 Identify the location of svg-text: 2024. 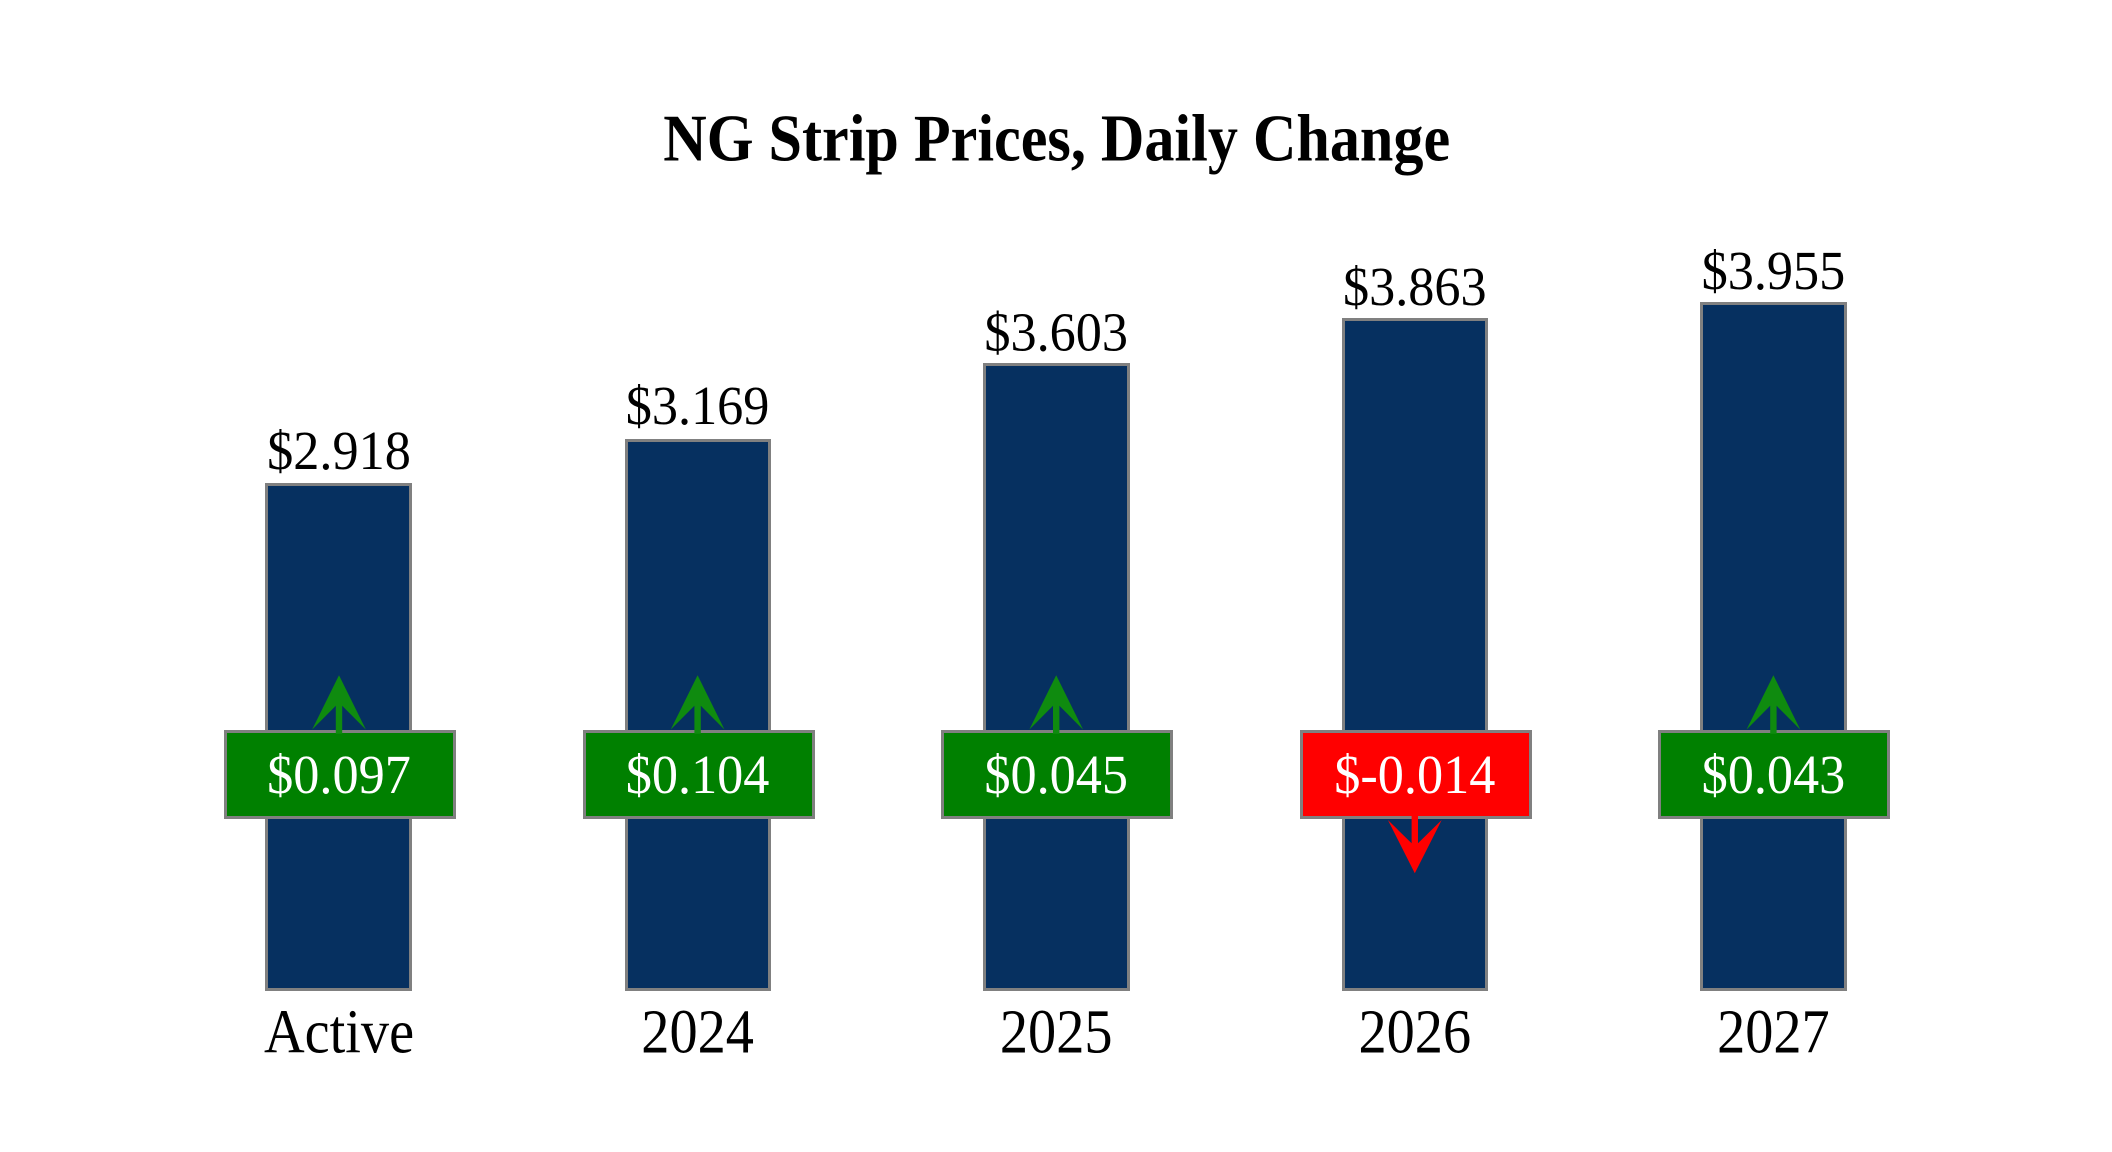
(697, 1031).